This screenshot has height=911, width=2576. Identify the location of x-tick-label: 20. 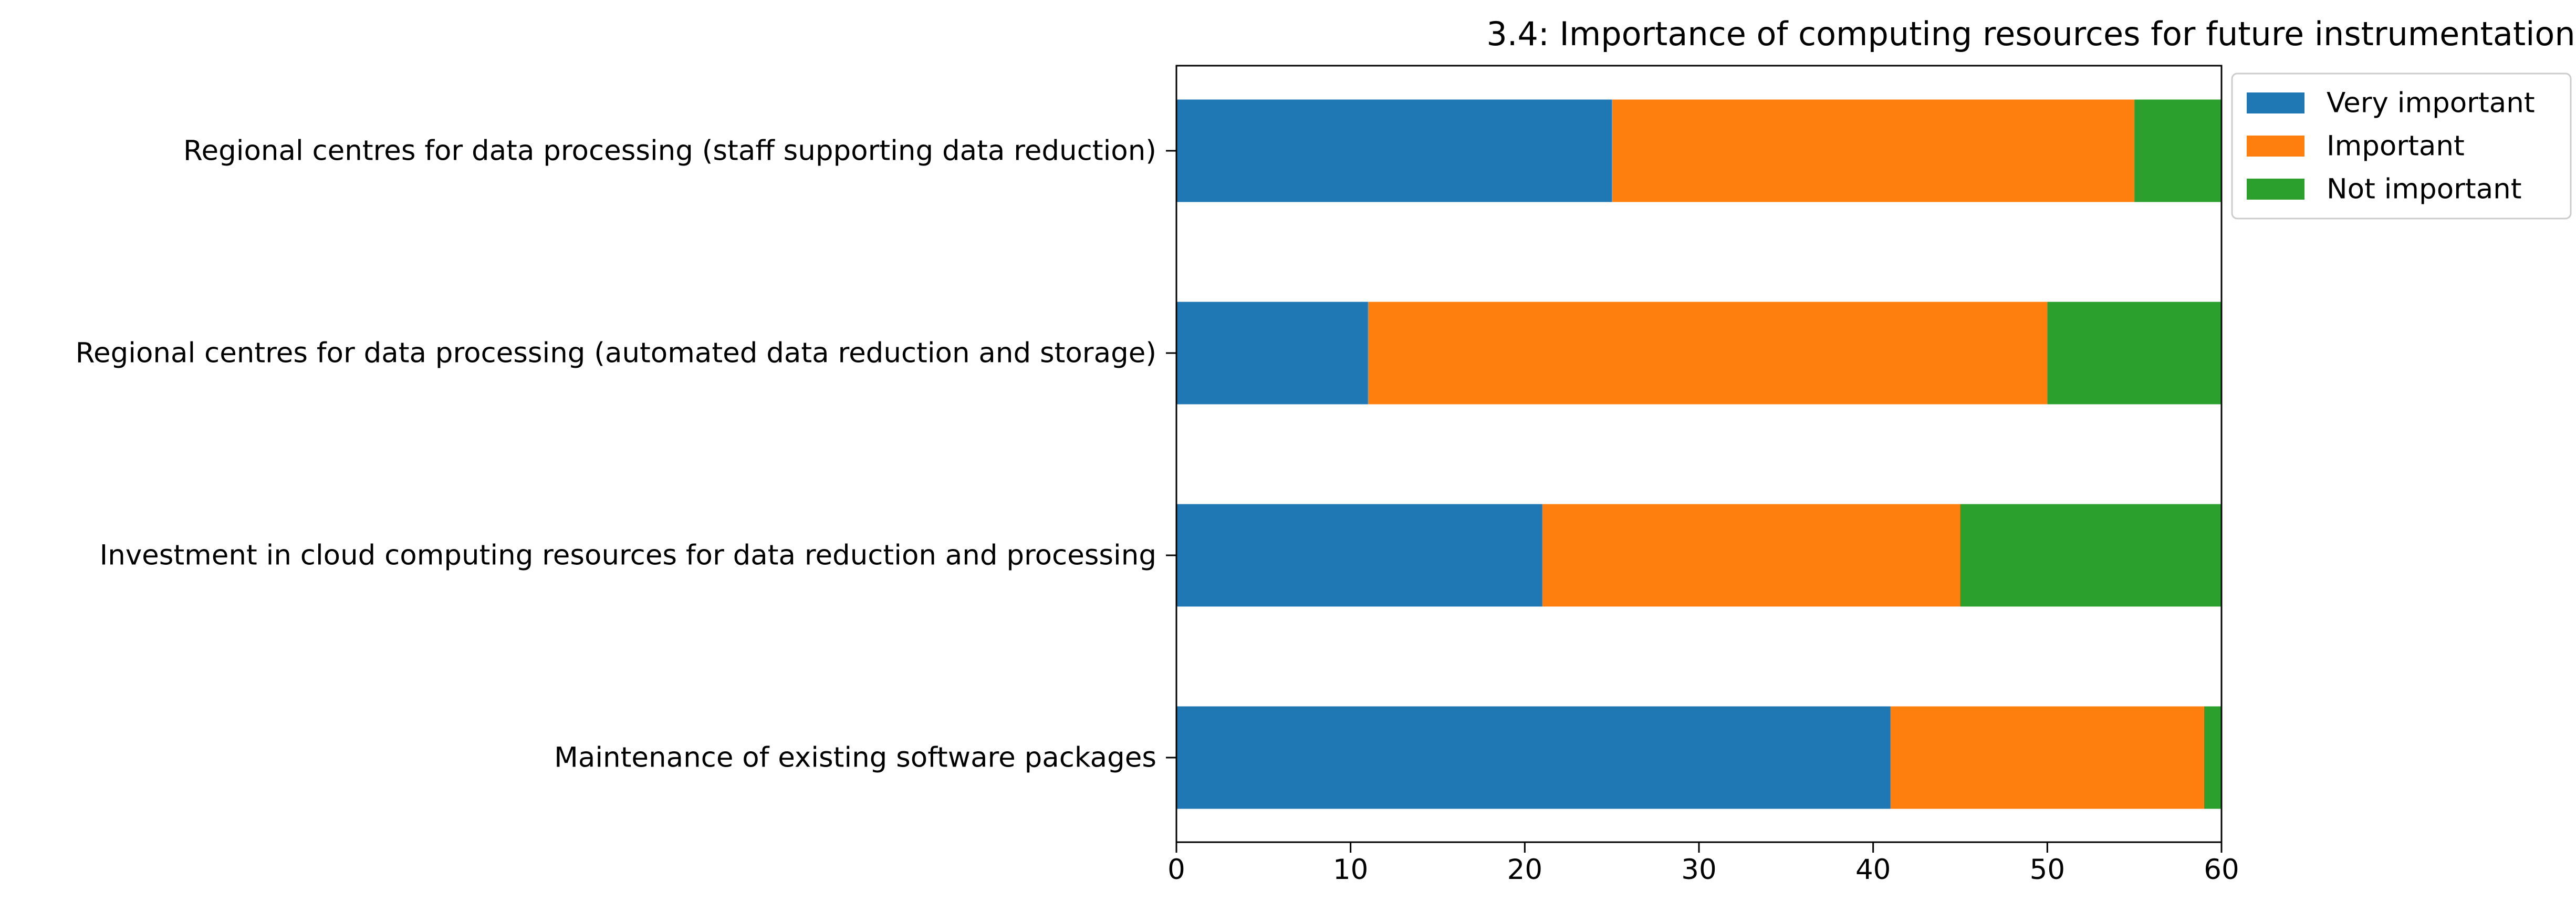
(1524, 870).